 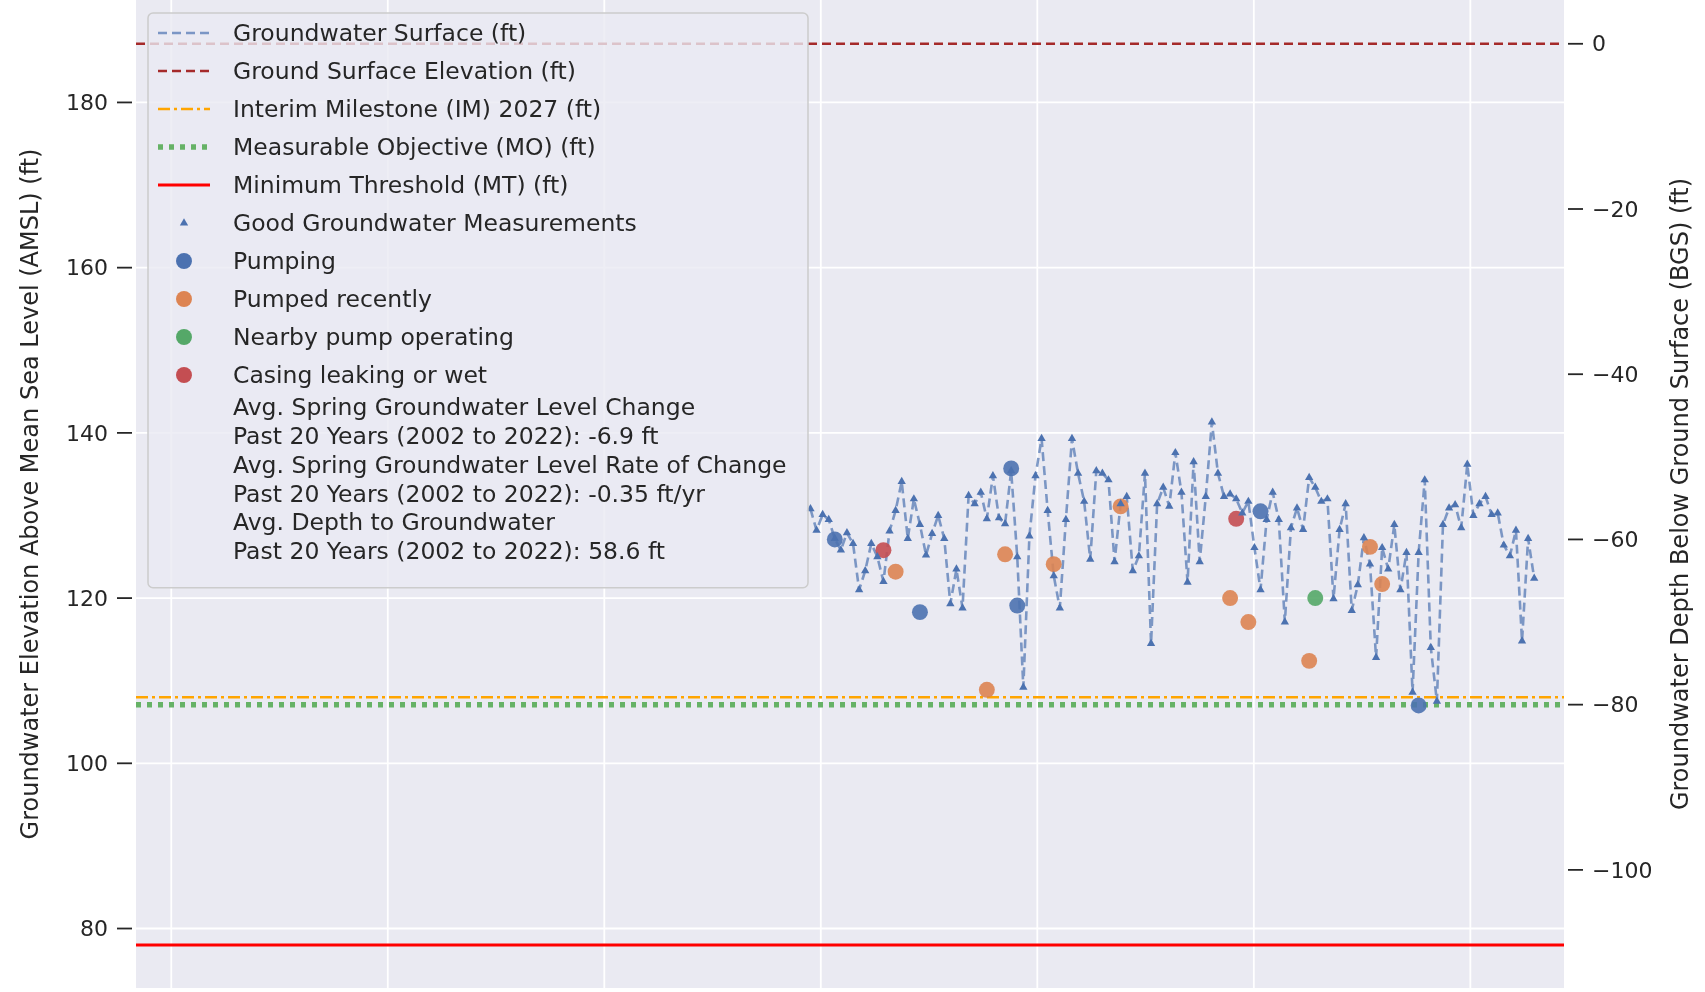 I want to click on y-tick-label: 80, so click(x=94, y=929).